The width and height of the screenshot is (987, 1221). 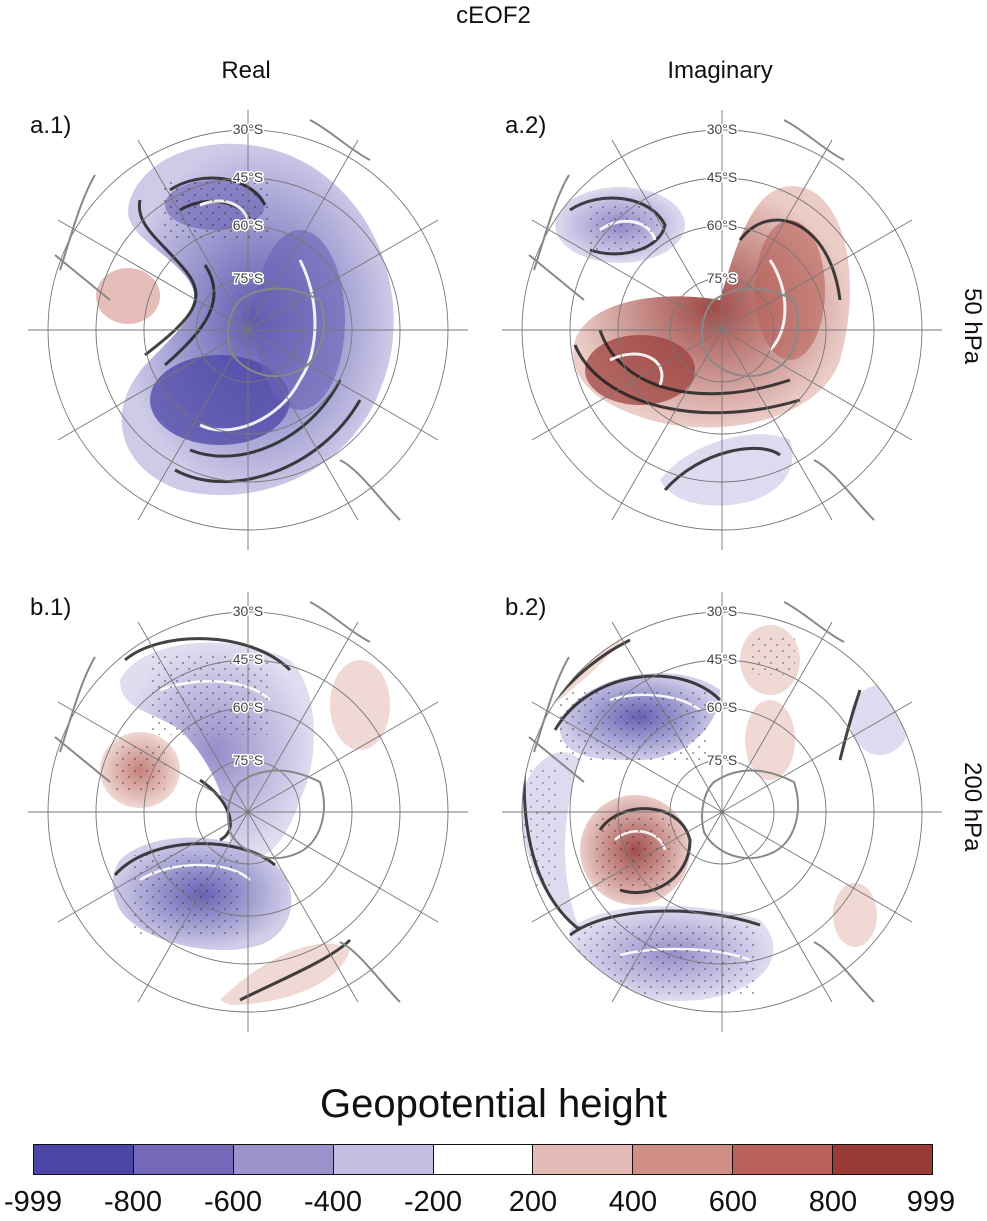 I want to click on colorbar, so click(x=483, y=1159).